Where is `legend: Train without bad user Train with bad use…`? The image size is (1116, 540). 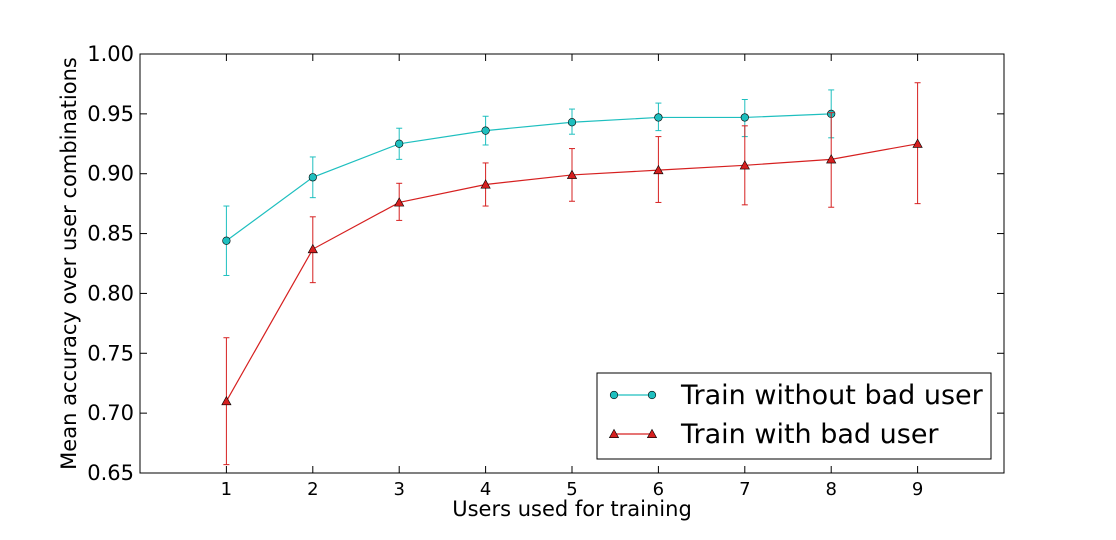 legend: Train without bad user Train with bad use… is located at coordinates (794, 416).